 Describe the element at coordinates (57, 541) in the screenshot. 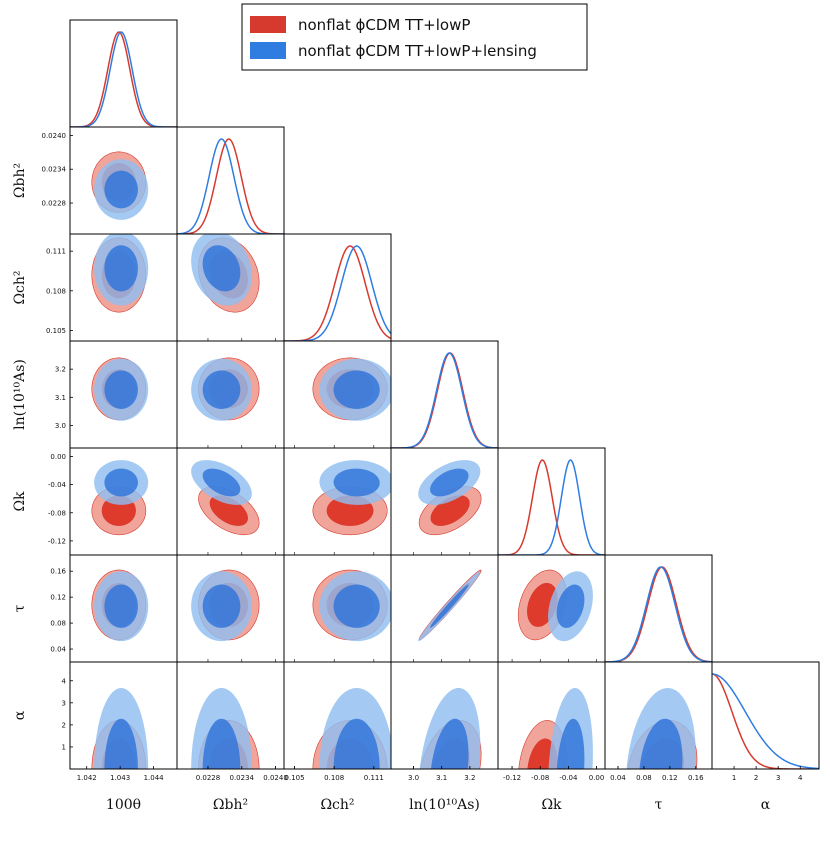

I see `y-tick-label-omk: -0.12` at that location.